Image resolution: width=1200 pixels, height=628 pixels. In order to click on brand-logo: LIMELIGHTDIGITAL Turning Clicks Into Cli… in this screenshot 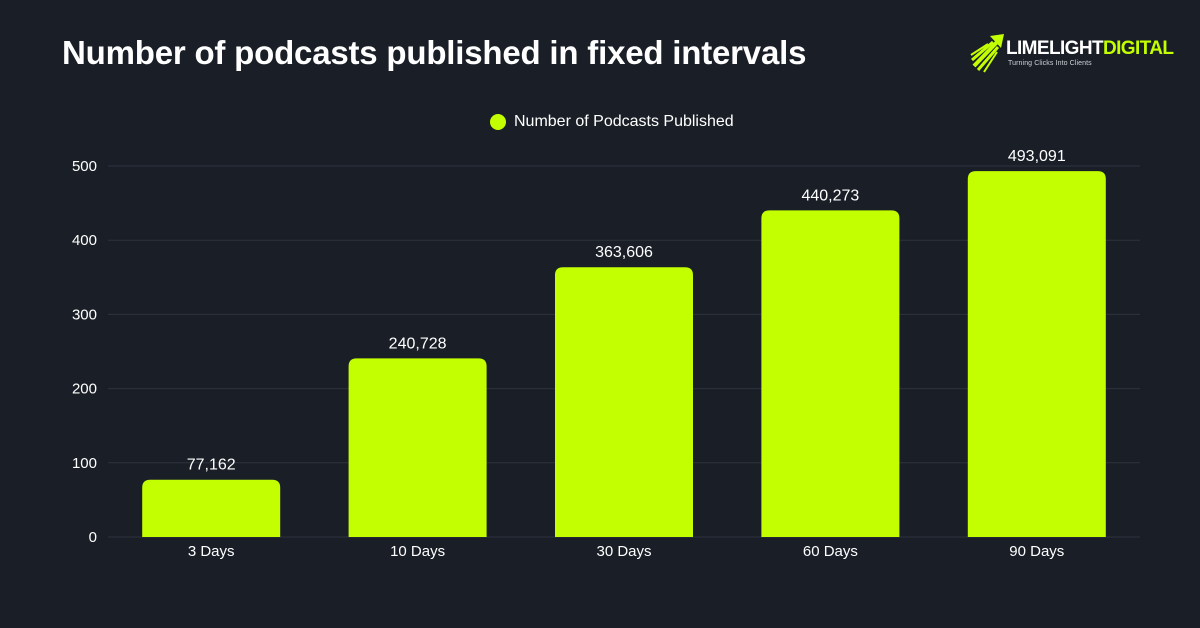, I will do `click(1071, 55)`.